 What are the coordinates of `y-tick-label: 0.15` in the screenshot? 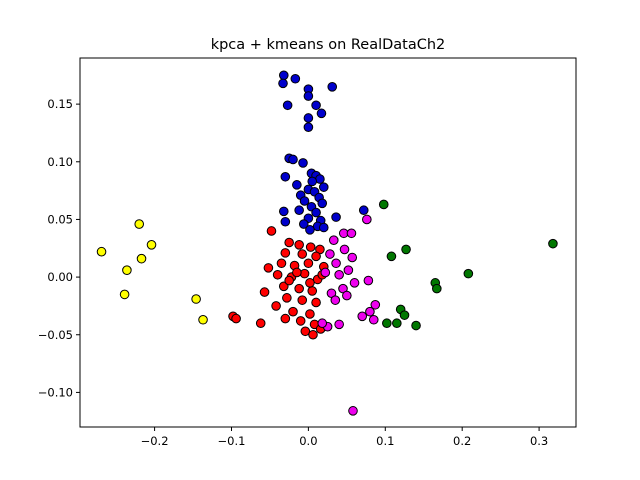 It's located at (60, 104).